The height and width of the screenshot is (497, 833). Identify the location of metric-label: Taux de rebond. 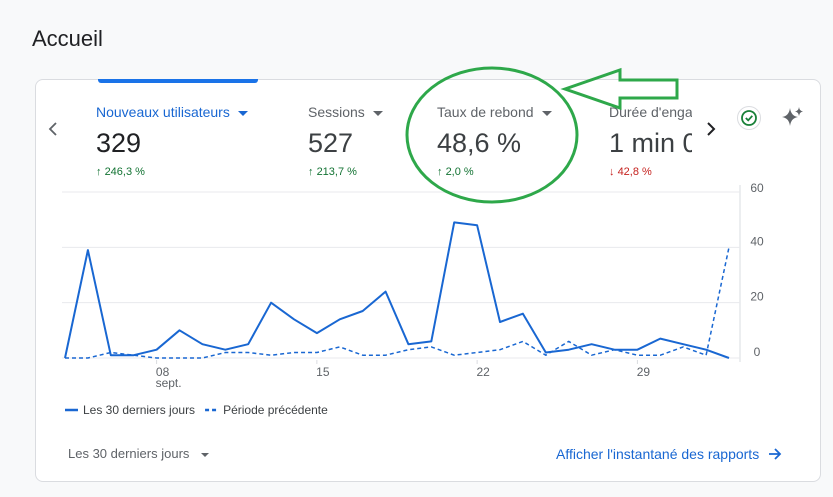
(485, 112).